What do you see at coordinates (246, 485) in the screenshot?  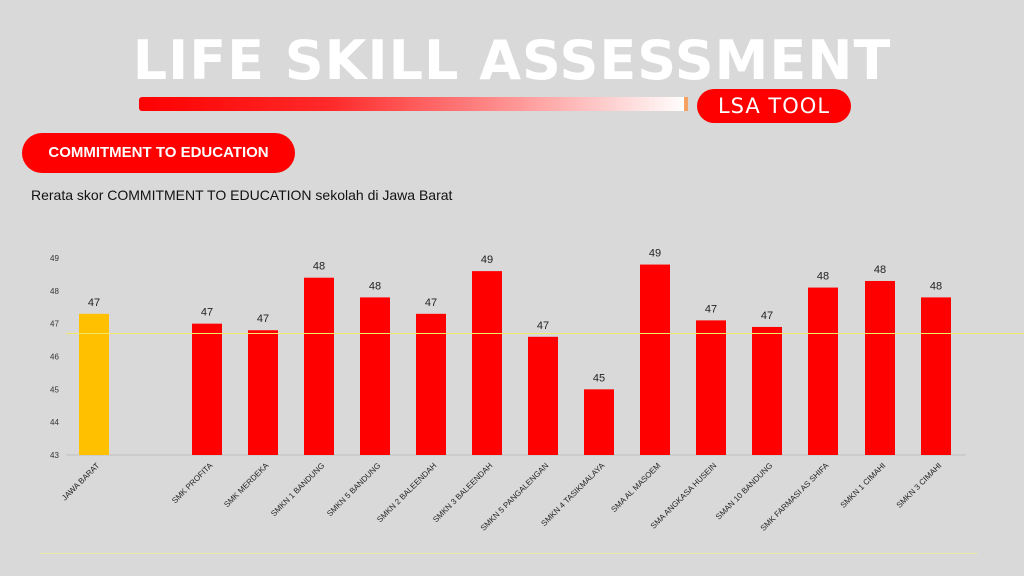 I see `x-tick-label: SMK MERDEKA` at bounding box center [246, 485].